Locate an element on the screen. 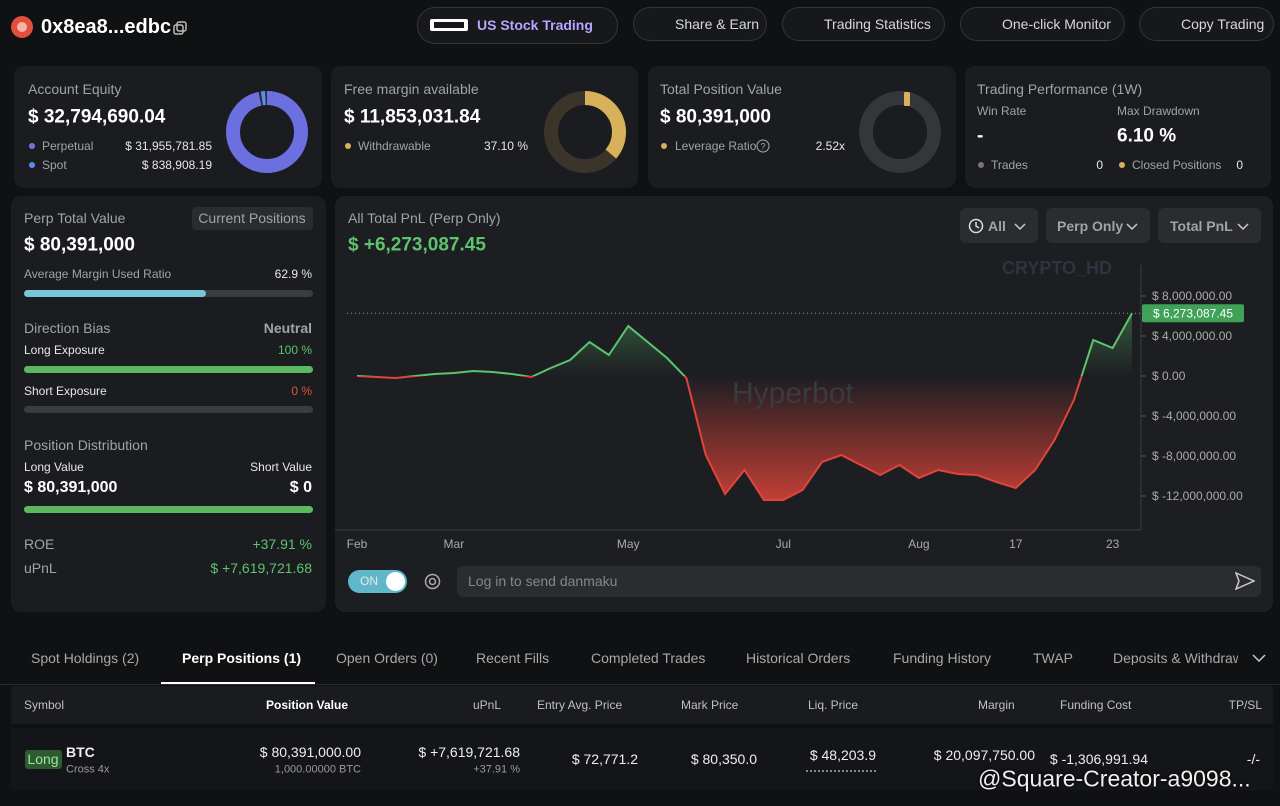 This screenshot has width=1280, height=806. nav-label: Trading Statistics is located at coordinates (877, 24).